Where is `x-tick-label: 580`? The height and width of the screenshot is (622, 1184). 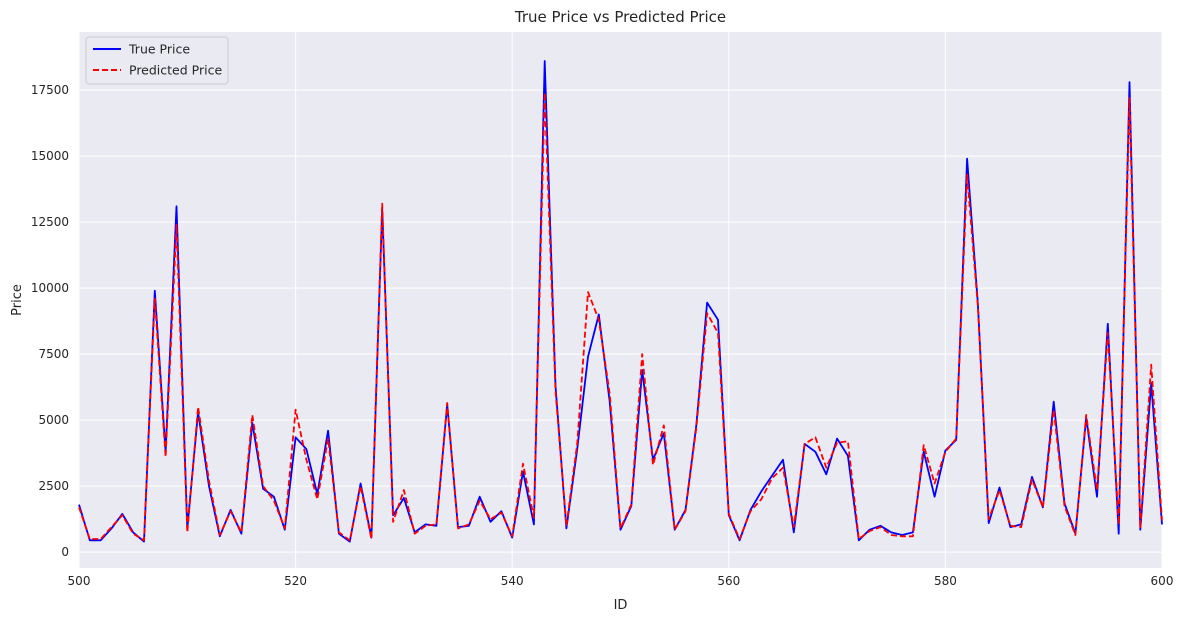 x-tick-label: 580 is located at coordinates (945, 581).